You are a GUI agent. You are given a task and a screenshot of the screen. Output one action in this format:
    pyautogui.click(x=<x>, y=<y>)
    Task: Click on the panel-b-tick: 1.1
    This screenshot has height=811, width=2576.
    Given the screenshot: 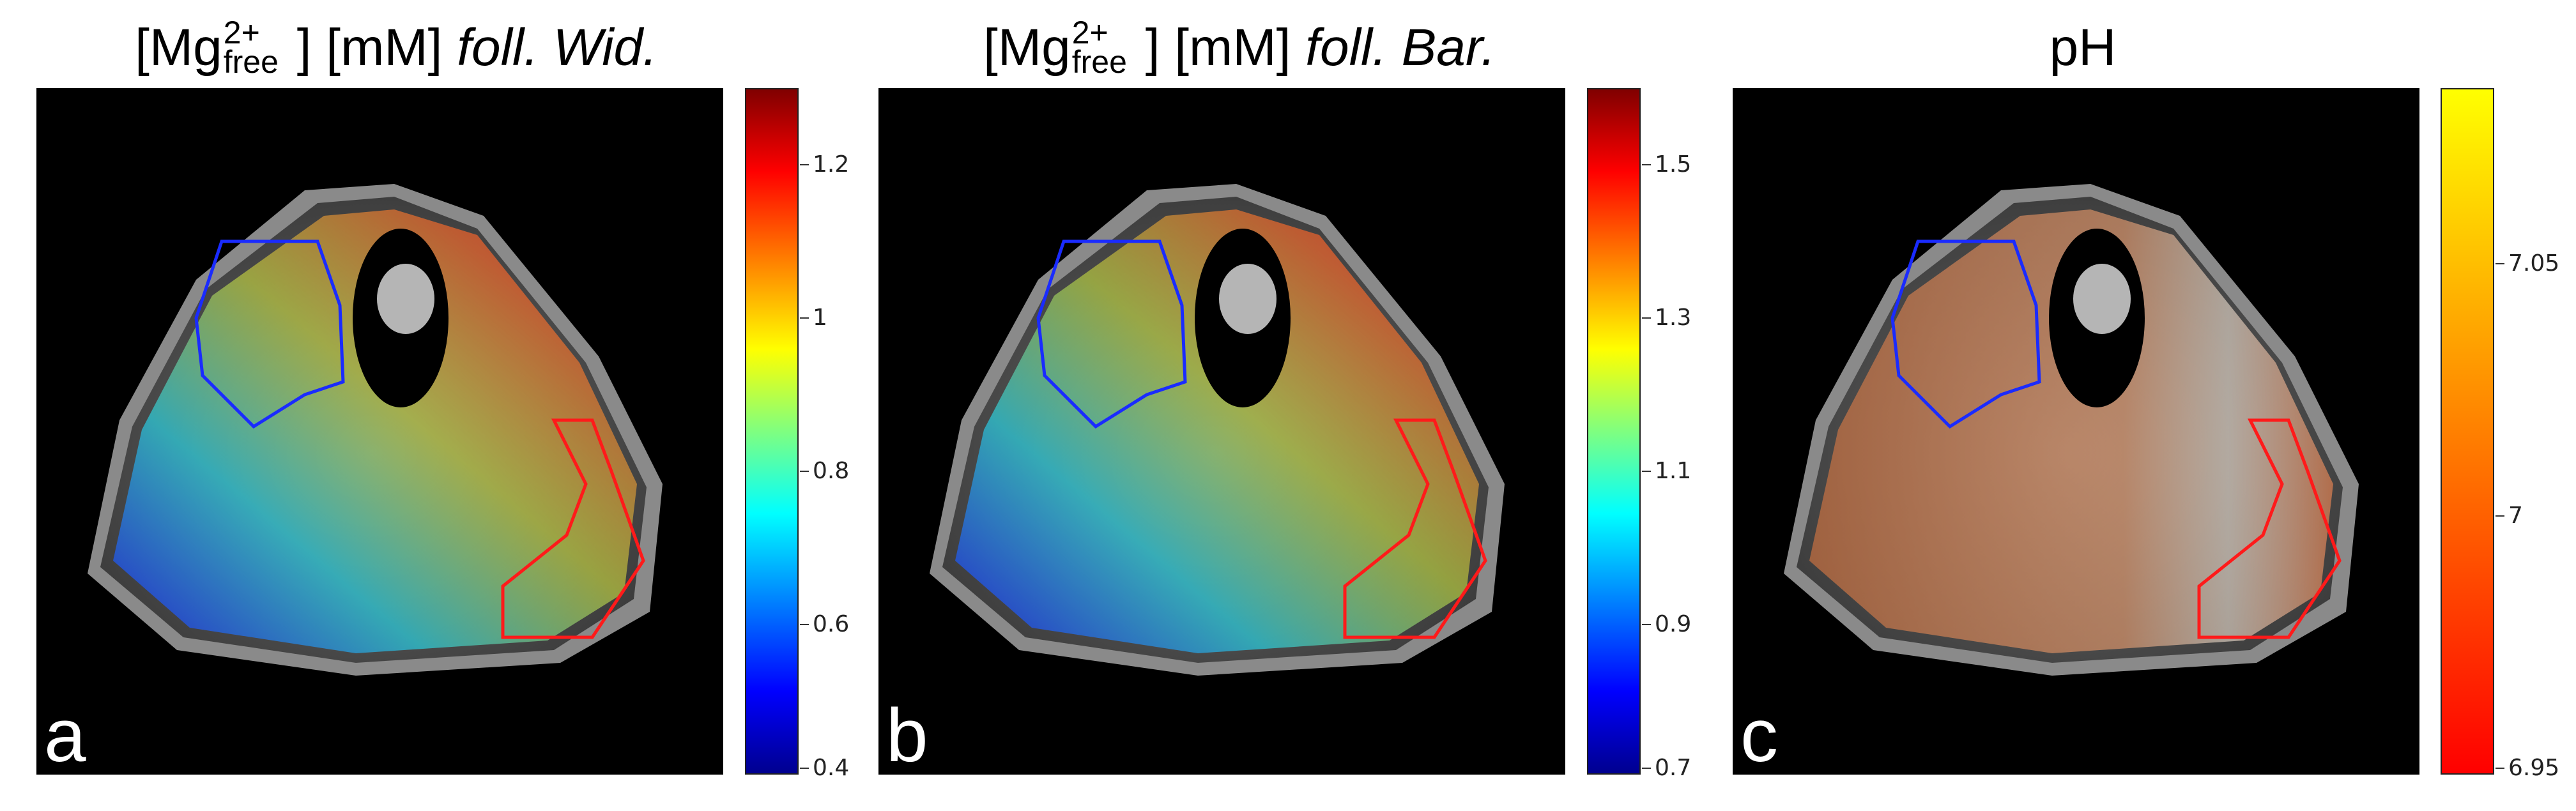 What is the action you would take?
    pyautogui.click(x=1666, y=471)
    